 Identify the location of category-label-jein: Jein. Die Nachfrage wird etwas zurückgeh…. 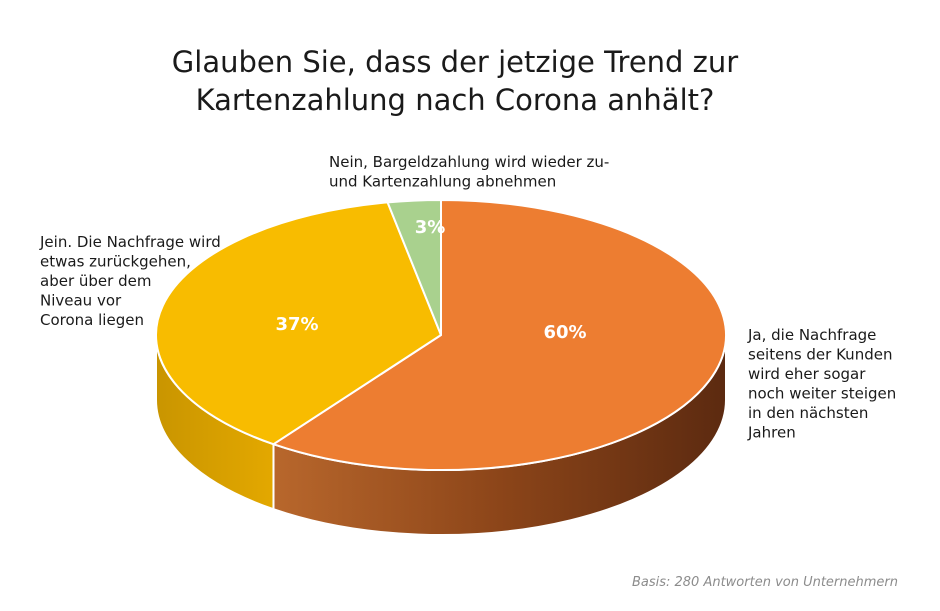
(132, 281).